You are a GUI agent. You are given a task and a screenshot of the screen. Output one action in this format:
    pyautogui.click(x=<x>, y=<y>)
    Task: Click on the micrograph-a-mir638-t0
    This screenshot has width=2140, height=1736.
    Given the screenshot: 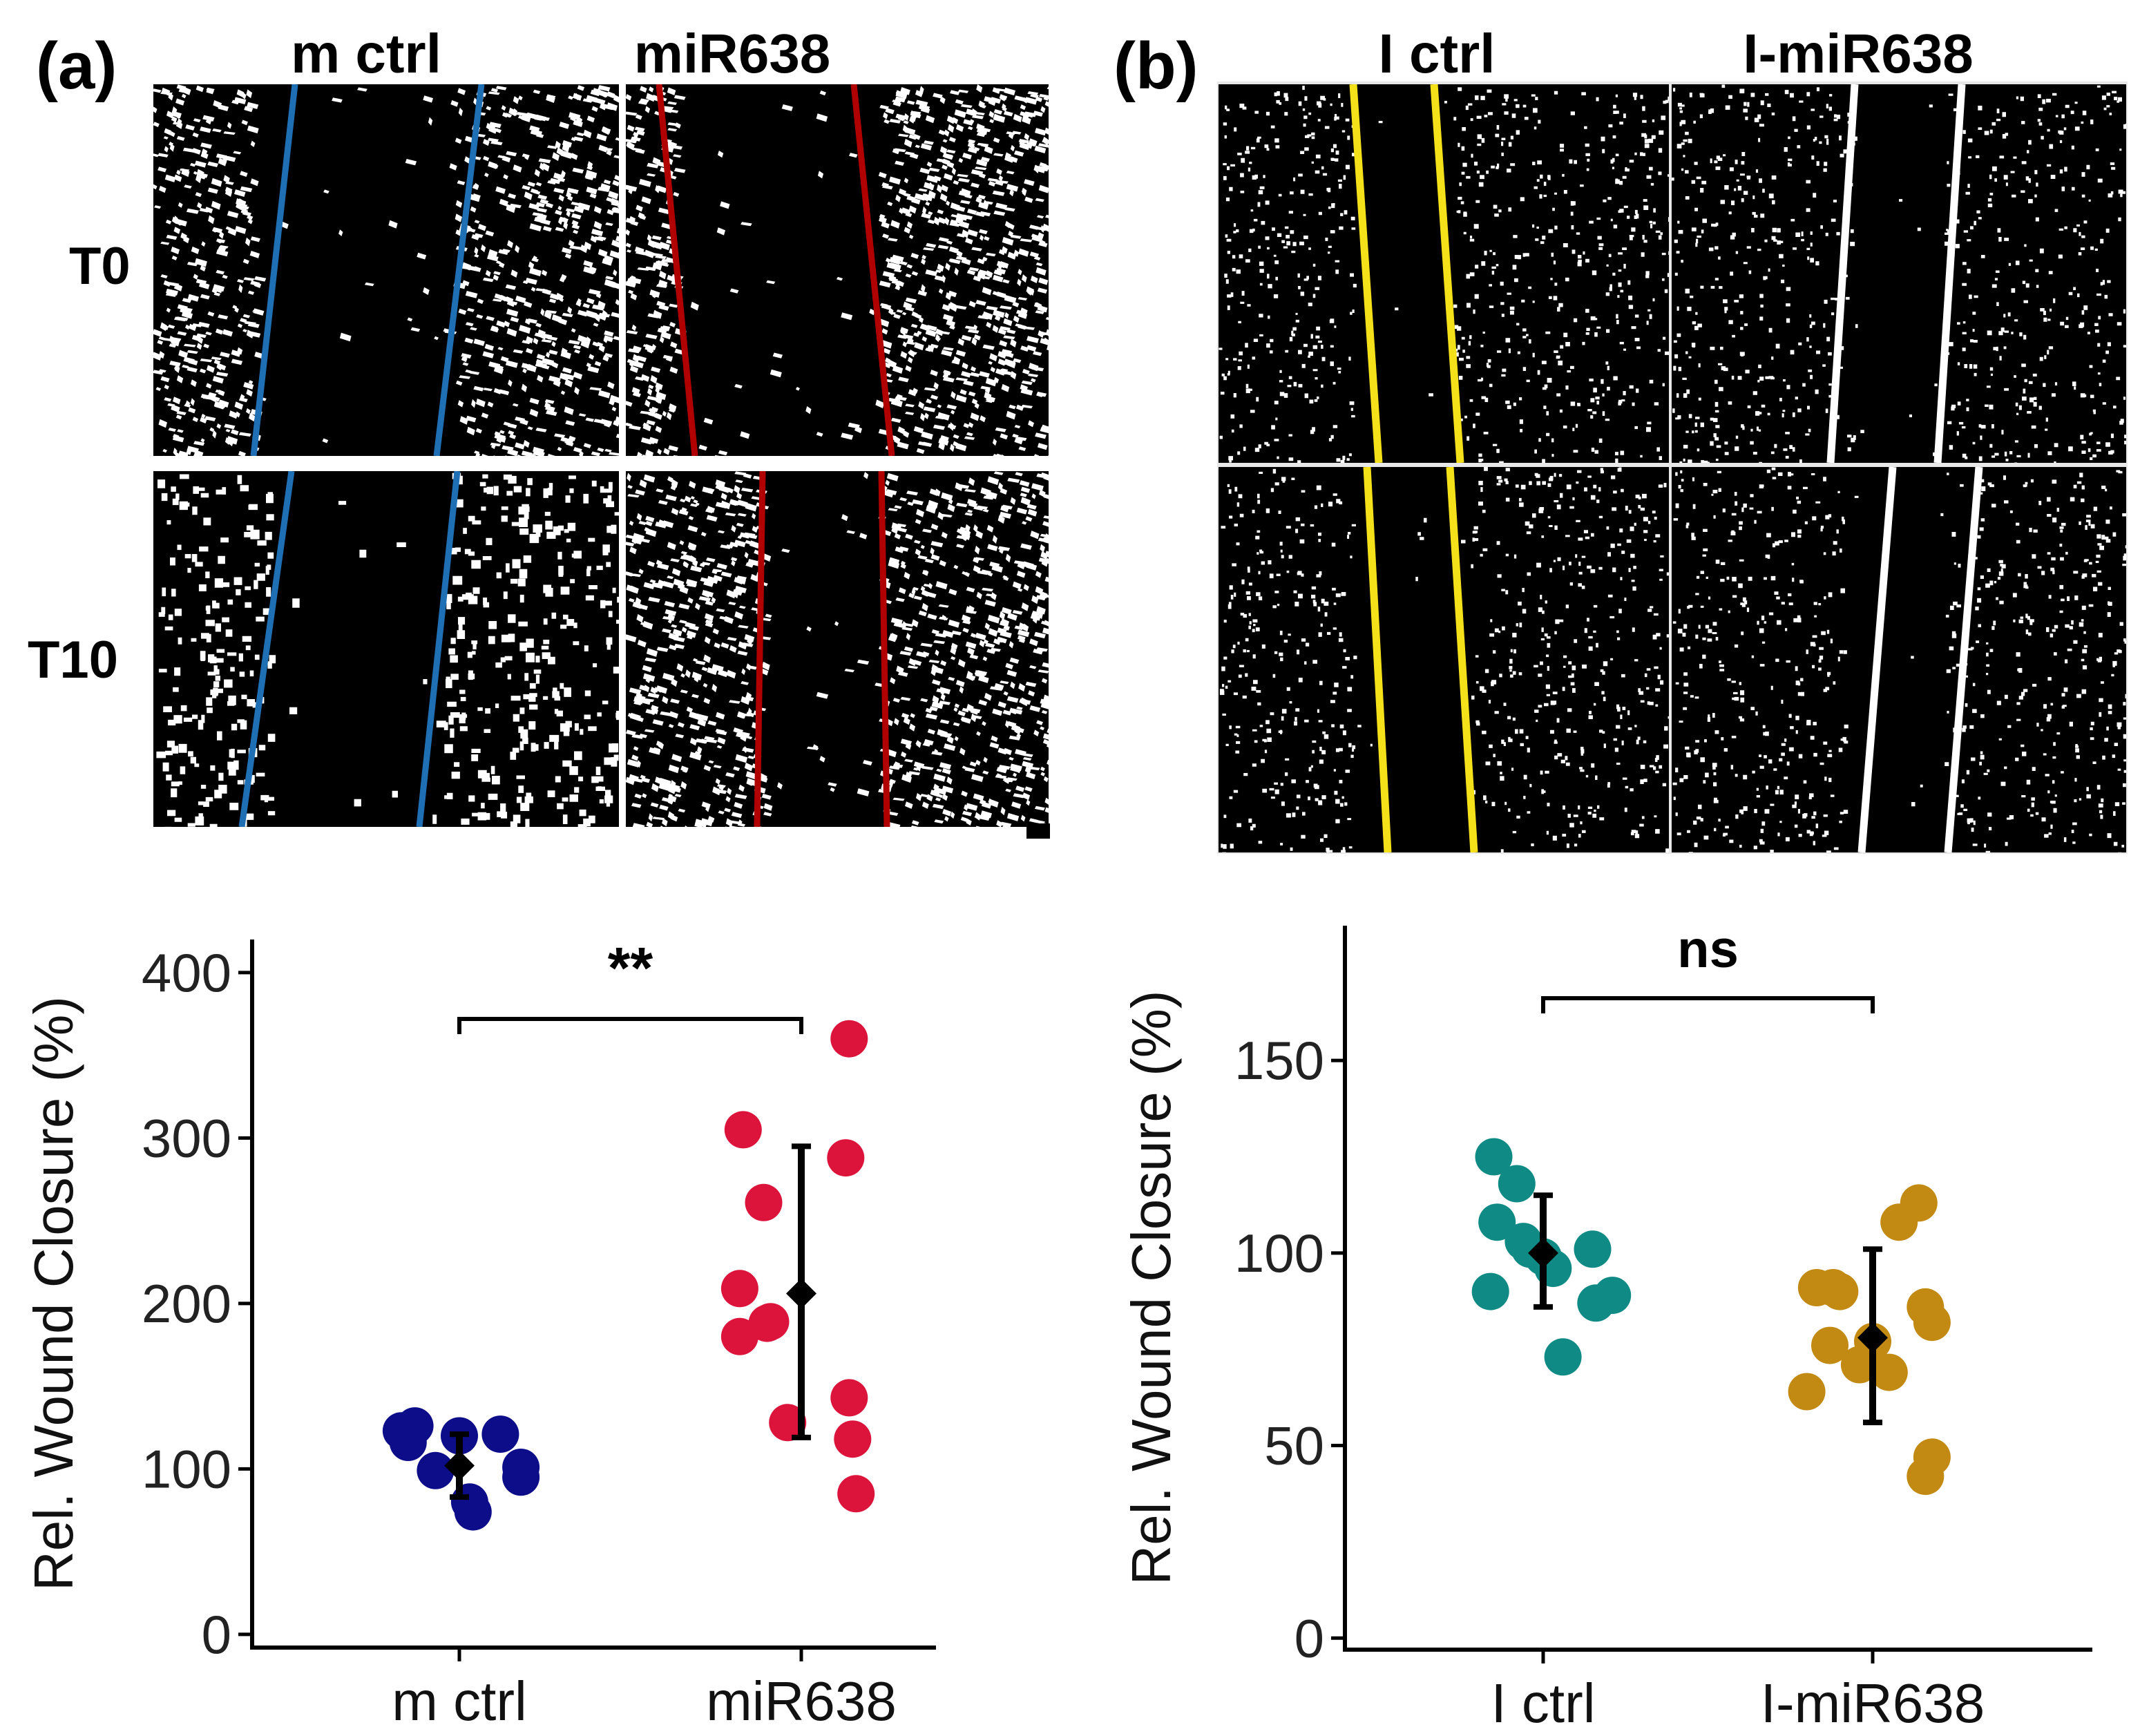 What is the action you would take?
    pyautogui.click(x=838, y=270)
    